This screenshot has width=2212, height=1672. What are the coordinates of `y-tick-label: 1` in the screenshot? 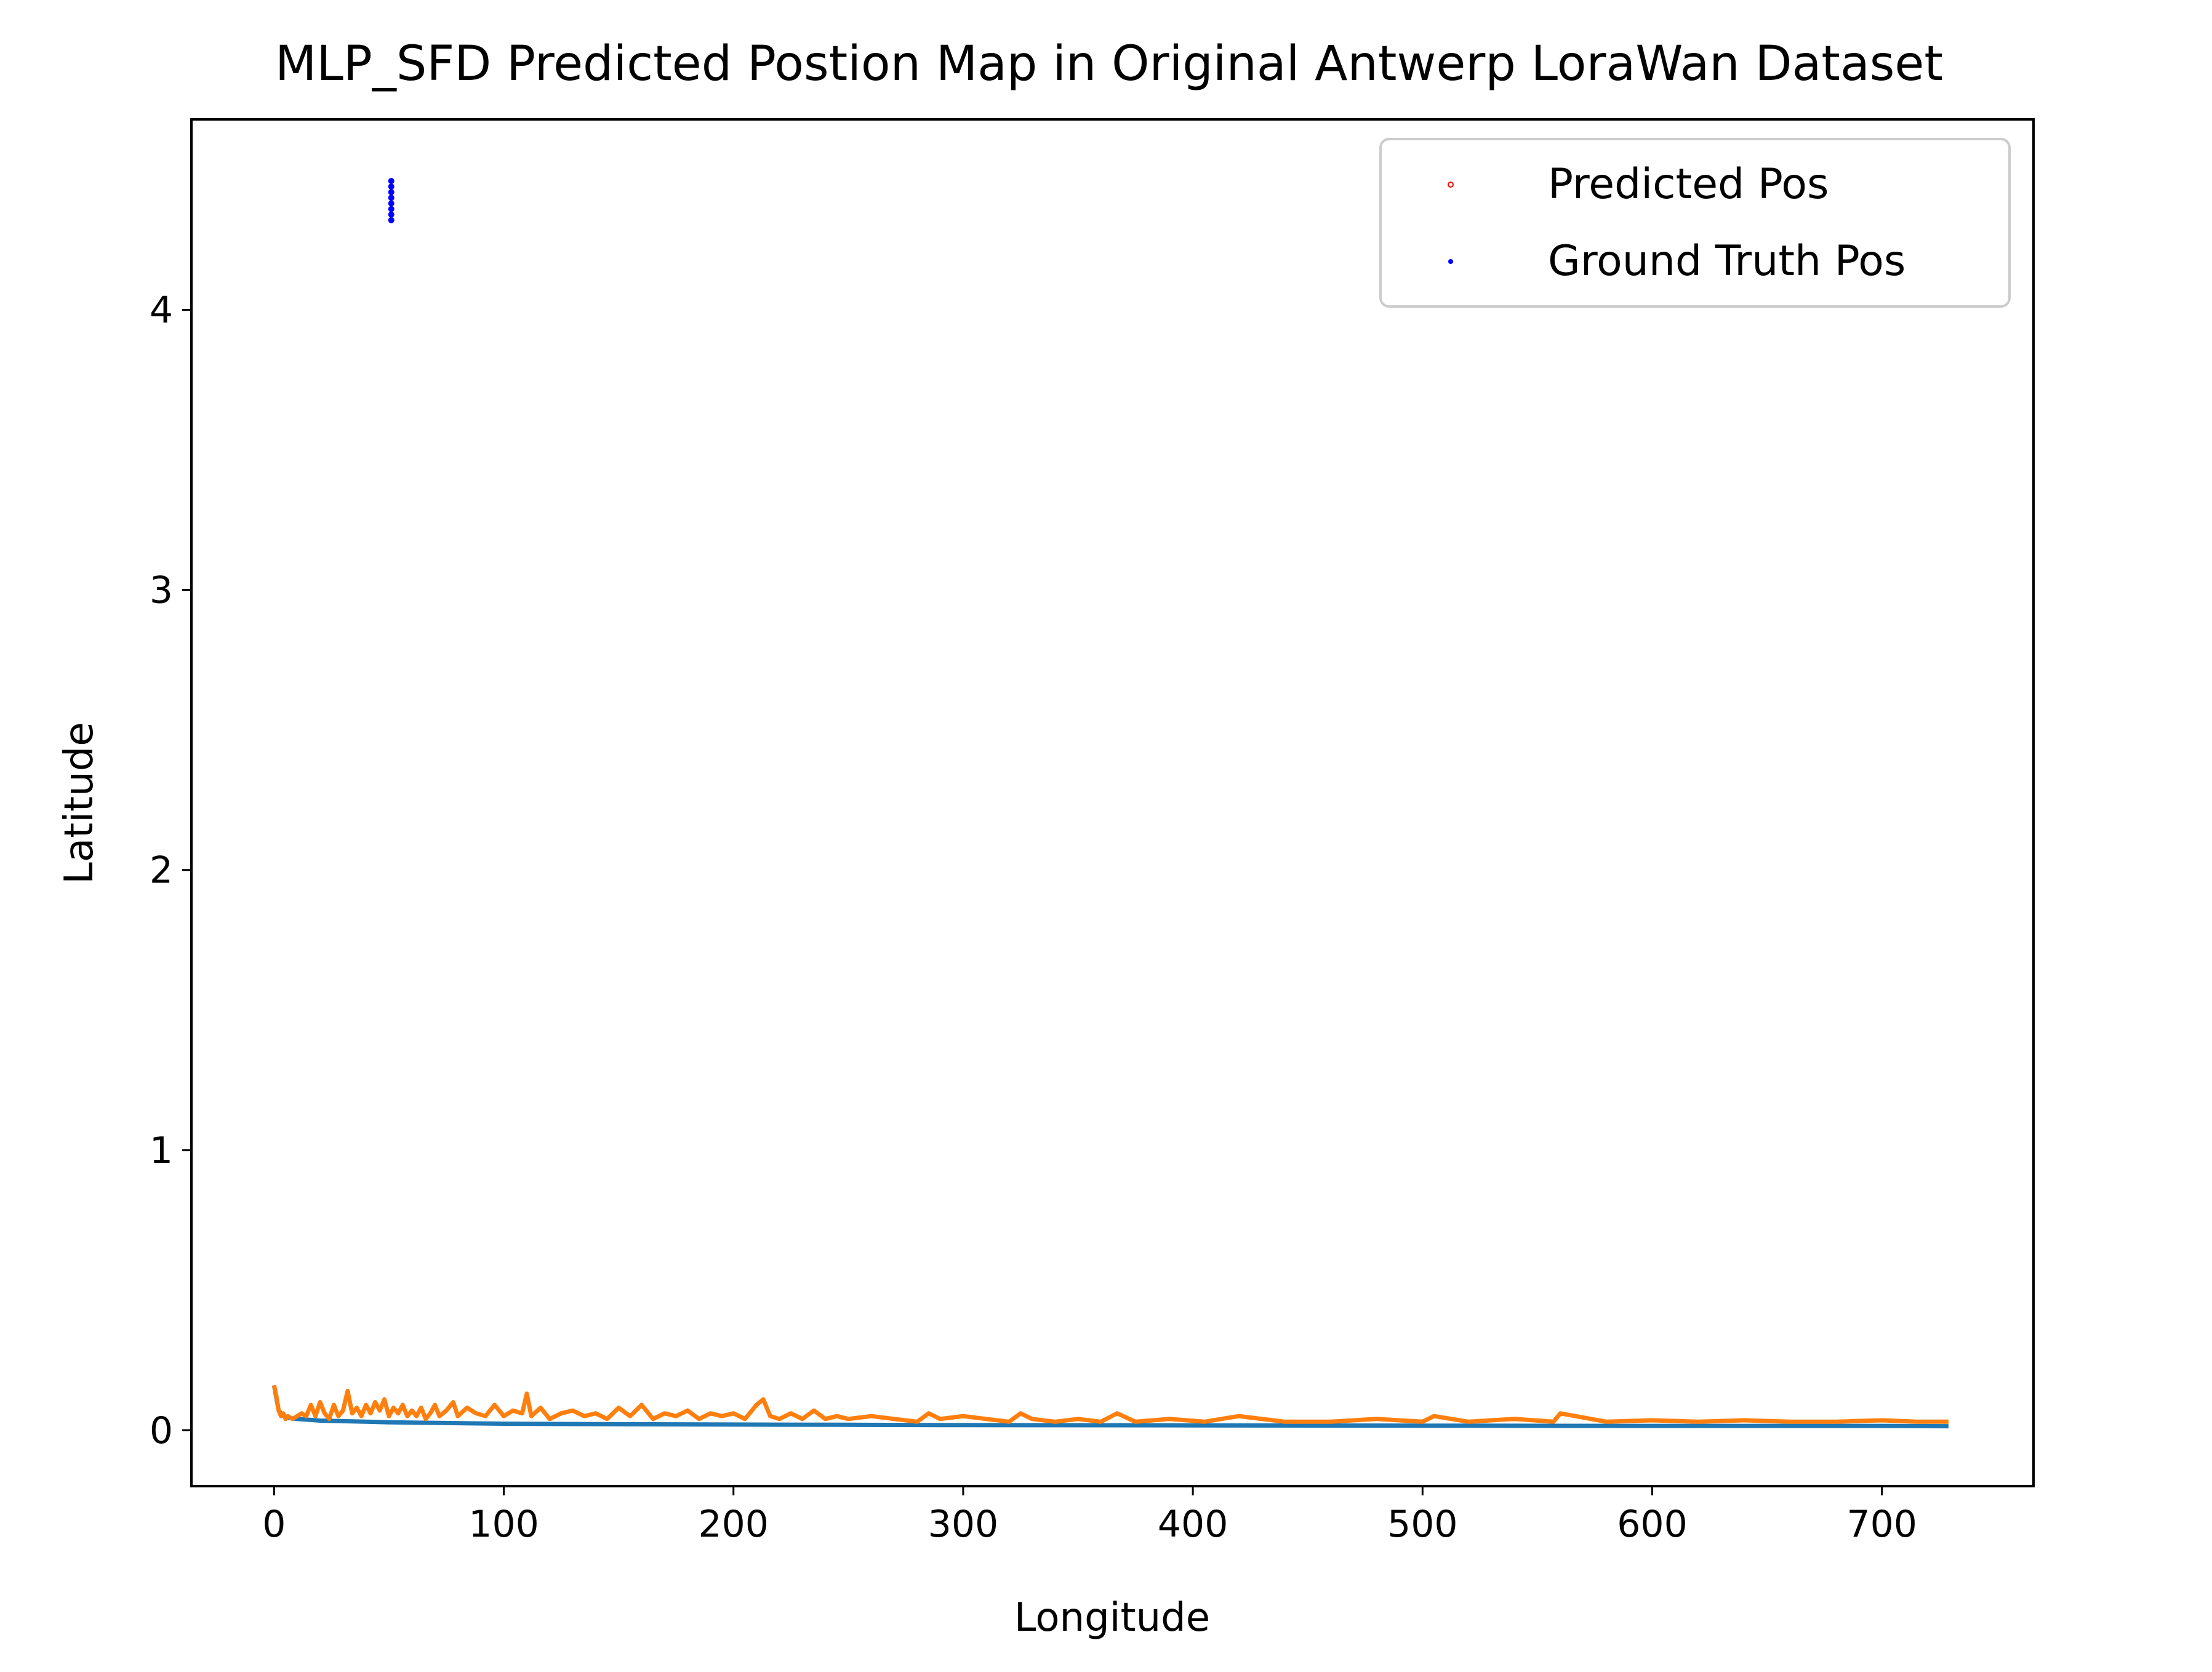 It's located at (161, 1150).